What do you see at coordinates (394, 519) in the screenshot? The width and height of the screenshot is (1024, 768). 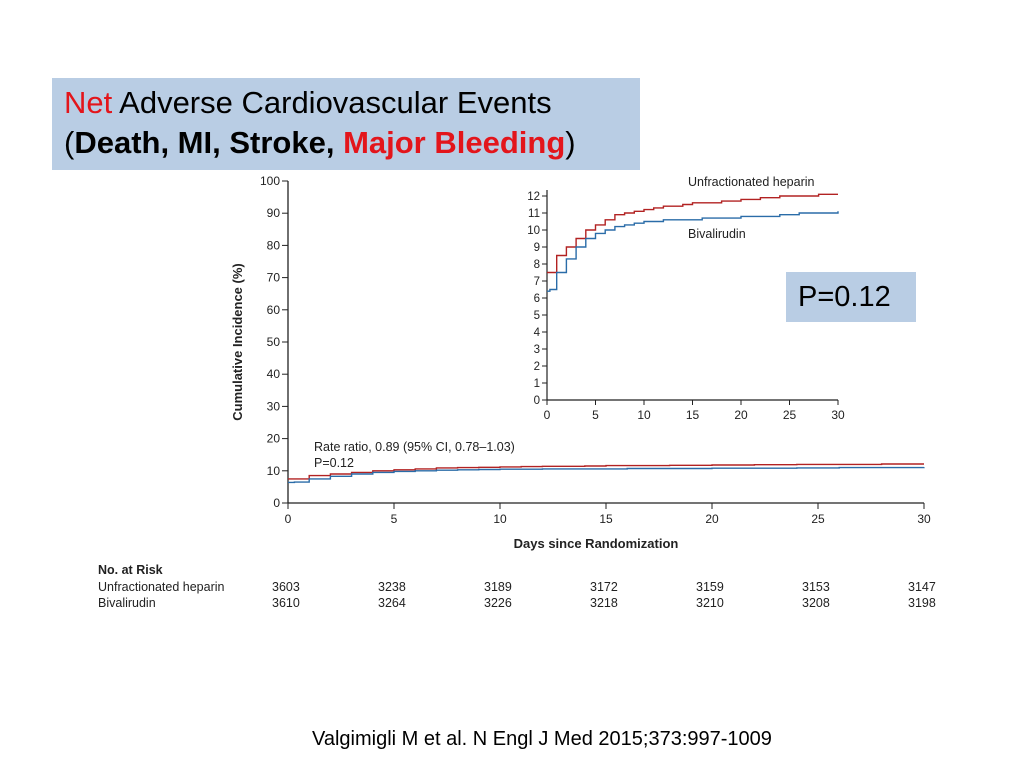 I see `main-x-tick-label: 5` at bounding box center [394, 519].